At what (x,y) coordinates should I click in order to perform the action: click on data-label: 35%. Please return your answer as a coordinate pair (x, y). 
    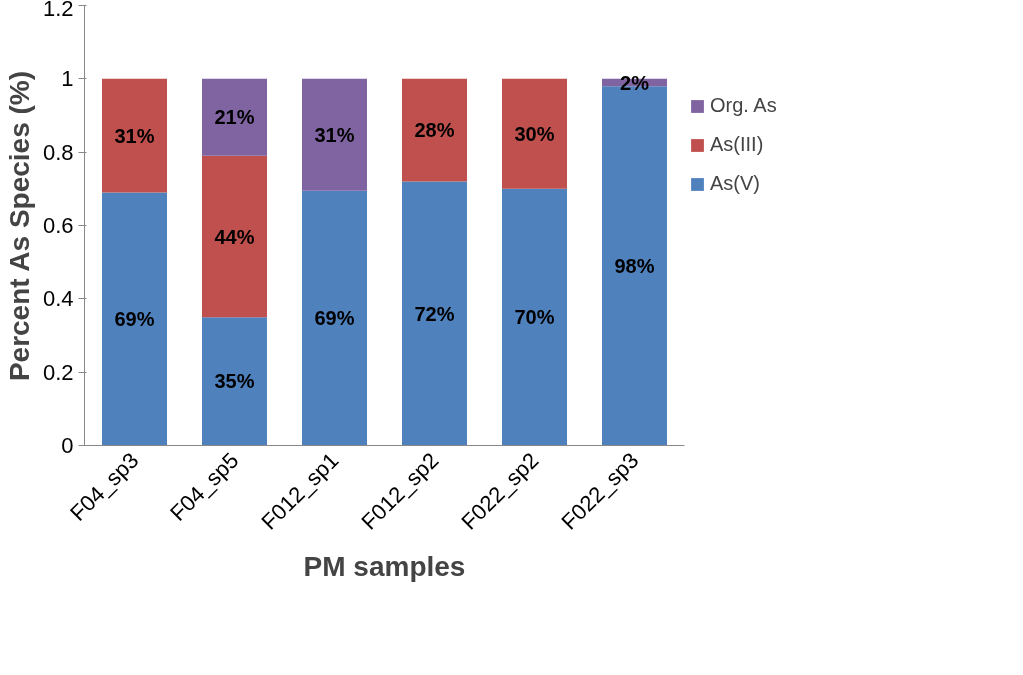
    Looking at the image, I should click on (234, 381).